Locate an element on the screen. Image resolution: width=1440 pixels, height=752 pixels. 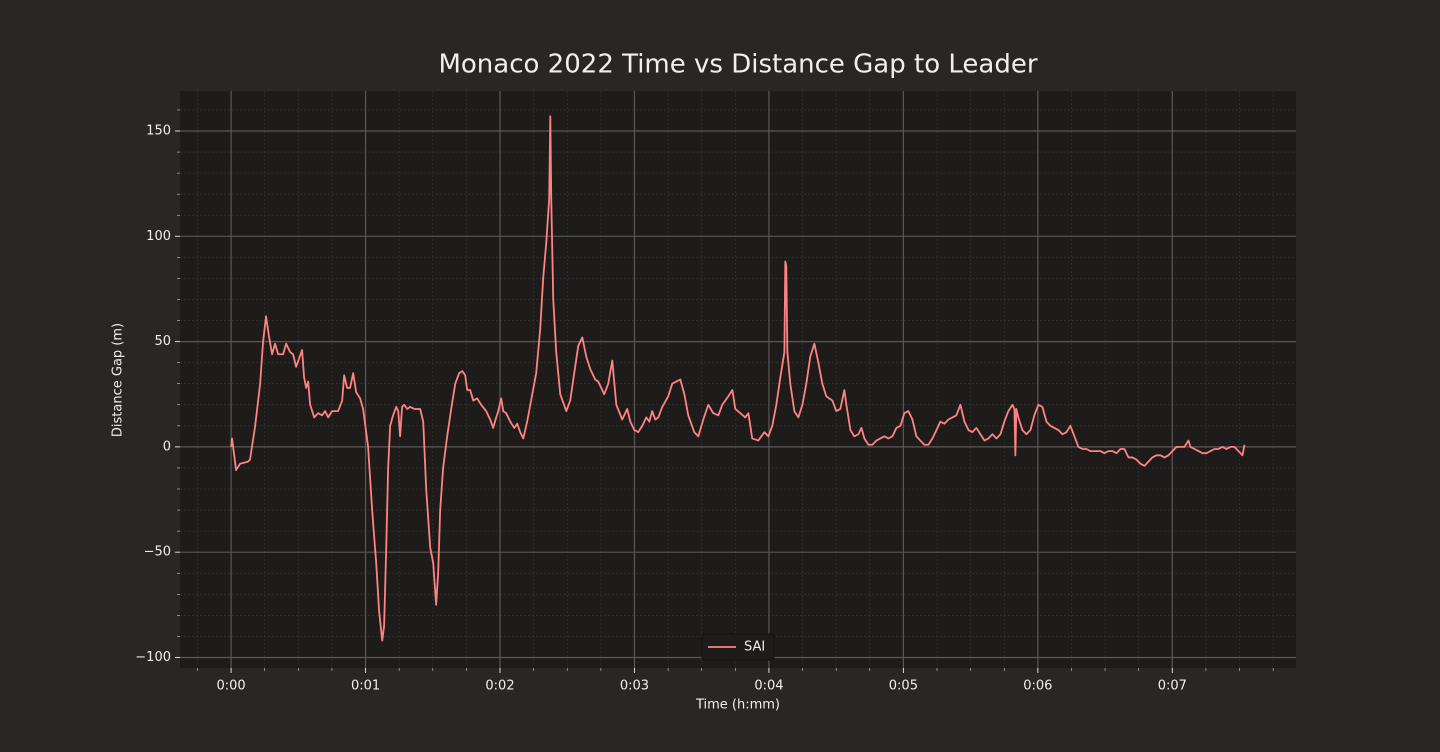
y-tick-label: 100 is located at coordinates (158, 236).